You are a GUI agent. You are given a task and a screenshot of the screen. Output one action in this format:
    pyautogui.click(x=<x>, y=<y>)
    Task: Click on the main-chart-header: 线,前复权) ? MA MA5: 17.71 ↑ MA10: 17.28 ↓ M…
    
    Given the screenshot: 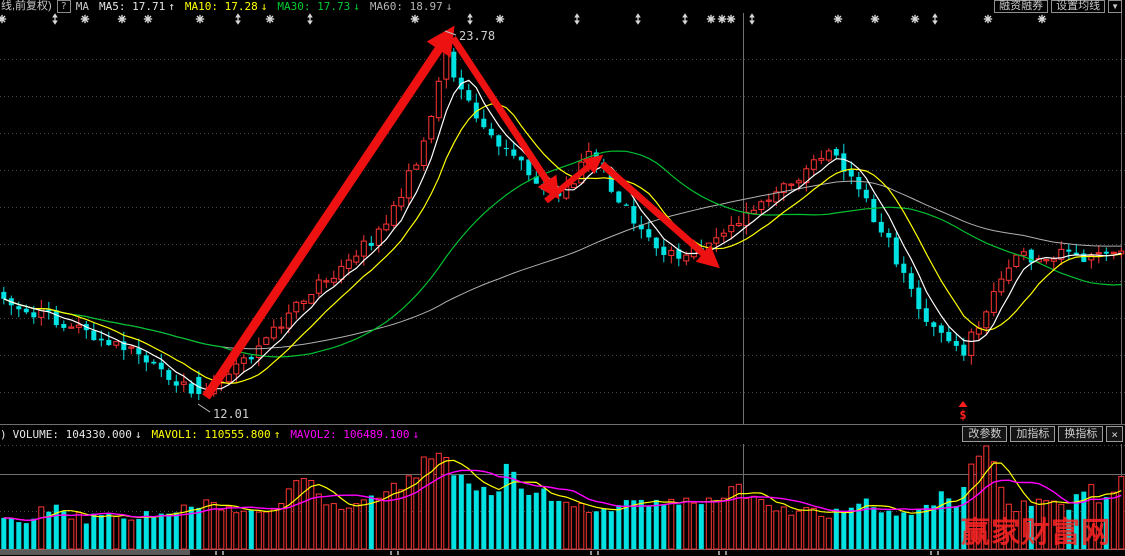 What is the action you would take?
    pyautogui.click(x=562, y=6)
    